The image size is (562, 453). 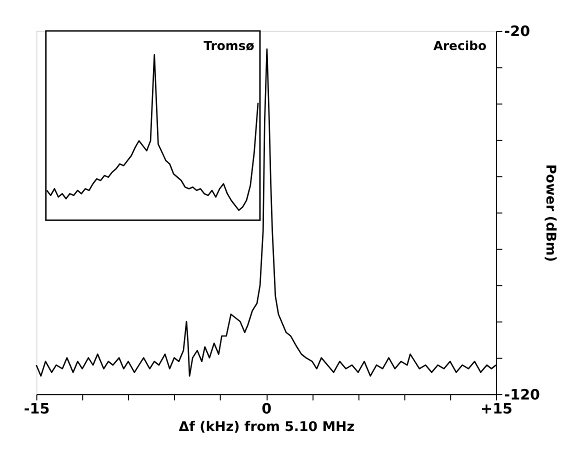 I want to click on y-tick-label: -20, so click(x=517, y=32).